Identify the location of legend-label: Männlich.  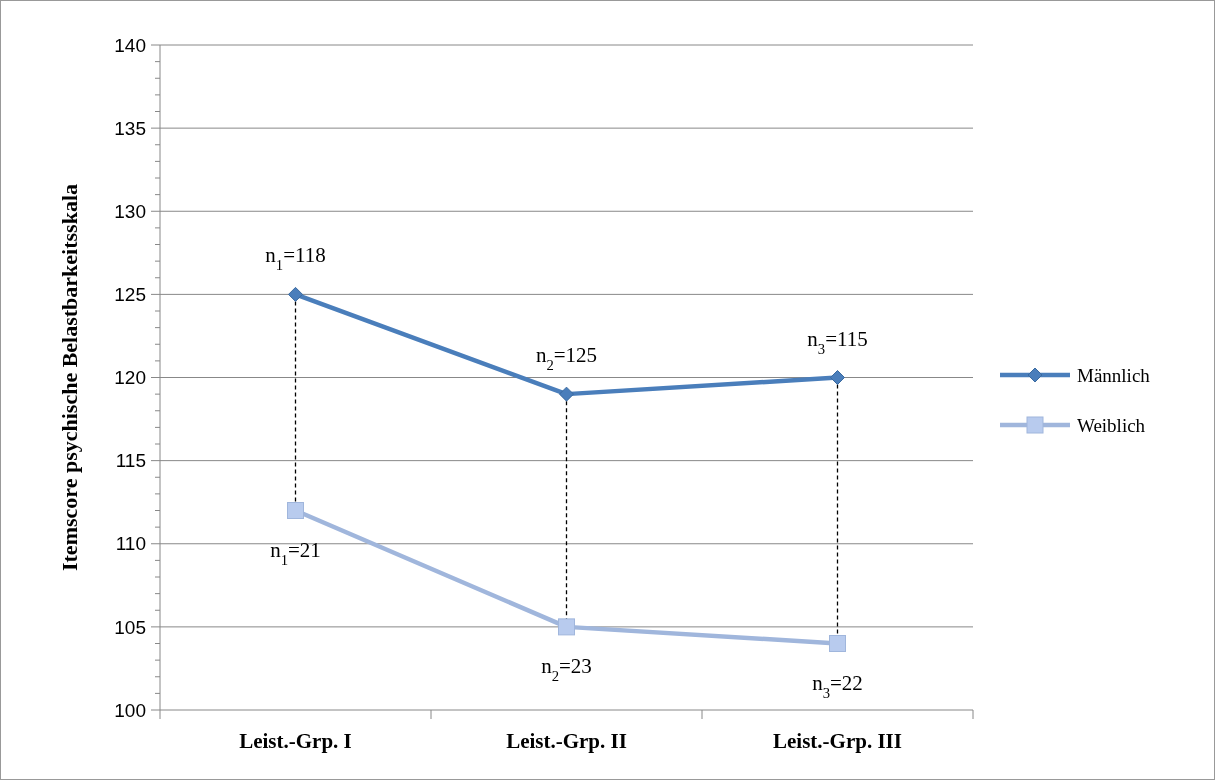
(1114, 375).